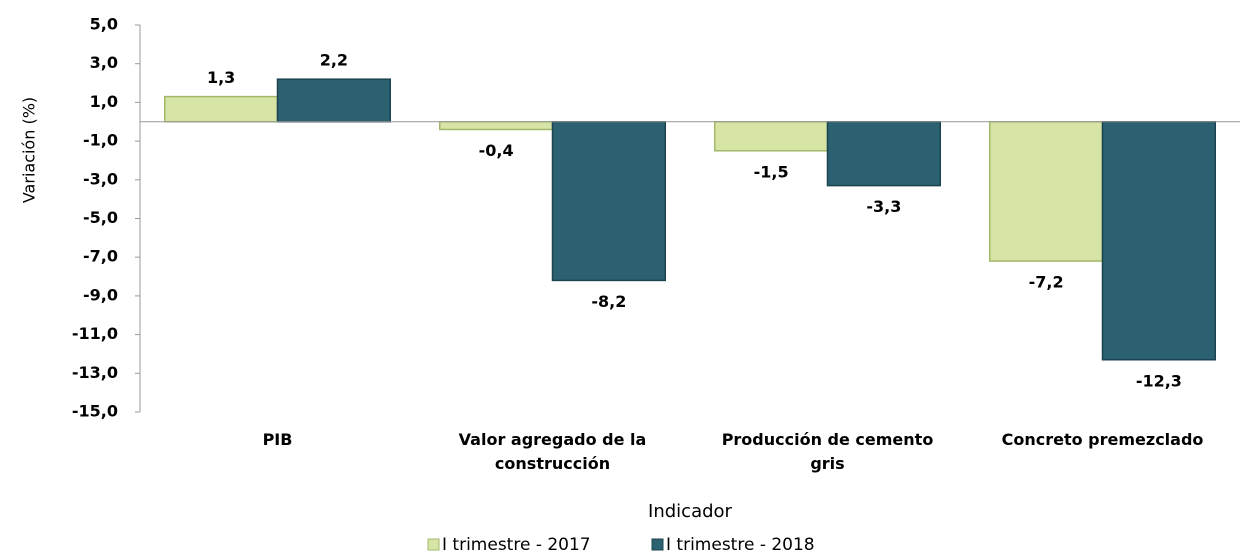 The width and height of the screenshot is (1240, 554). I want to click on y-tick-label: 5,0, so click(104, 24).